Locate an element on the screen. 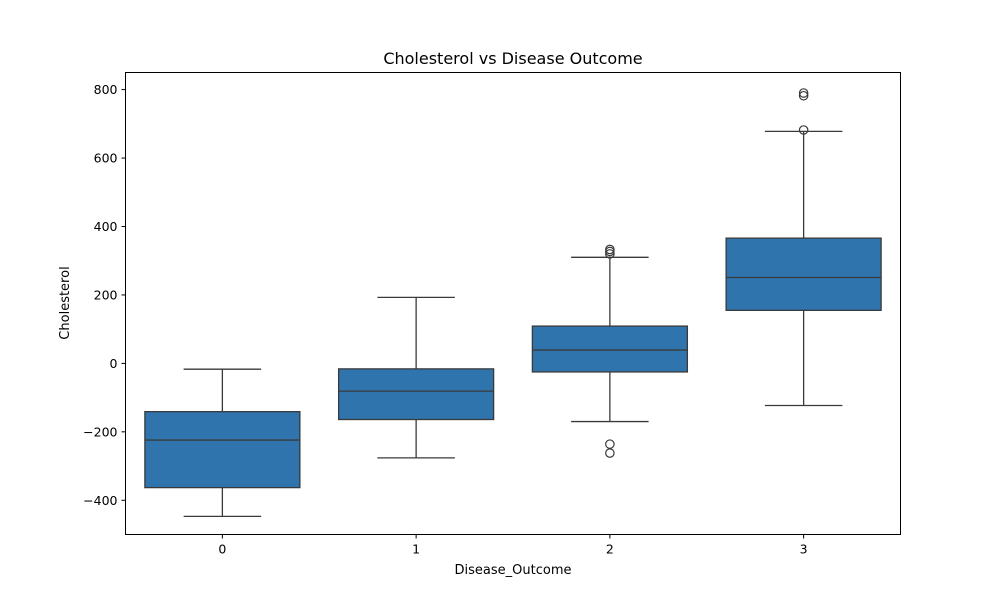 This screenshot has height=600, width=1000. y-tick-label: −400 is located at coordinates (100, 500).